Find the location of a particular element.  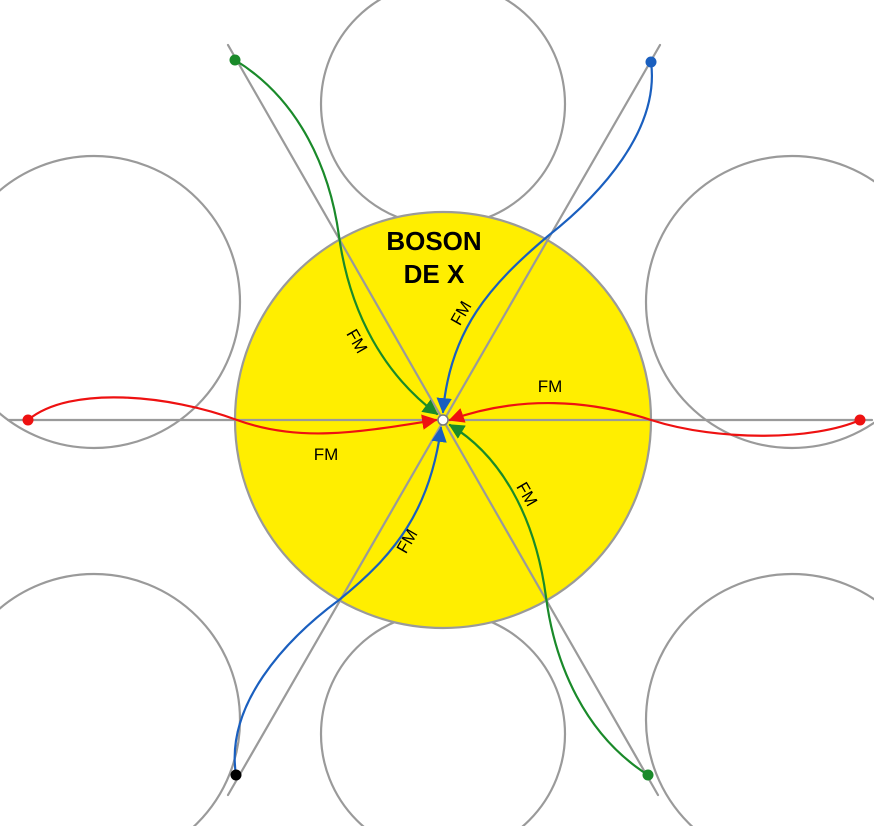

title-line-1: BOSON is located at coordinates (433, 241).